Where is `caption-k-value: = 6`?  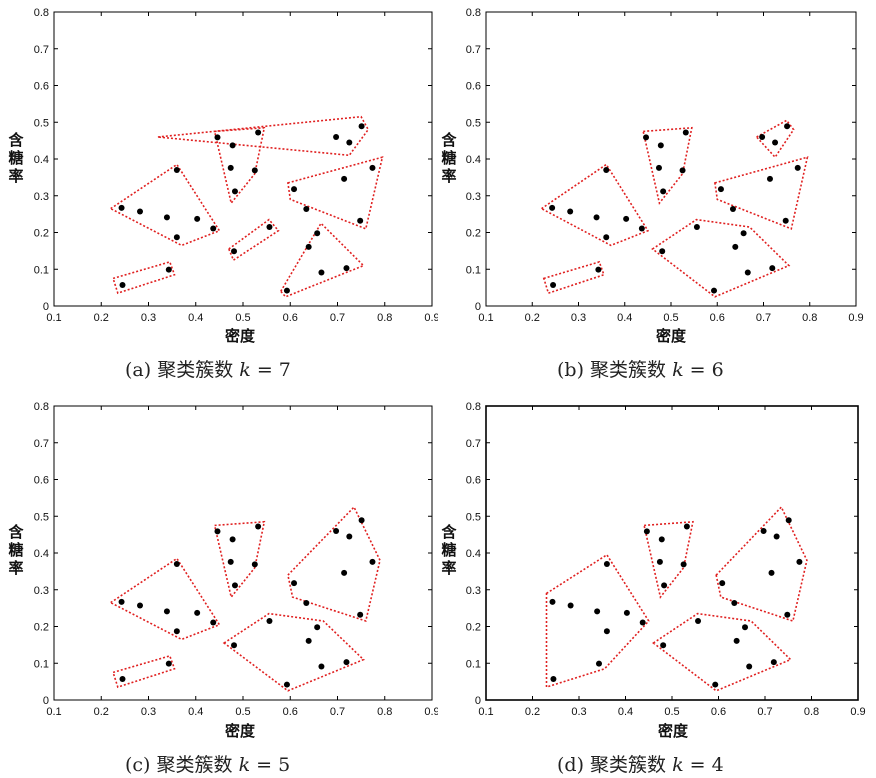
caption-k-value: = 6 is located at coordinates (706, 370).